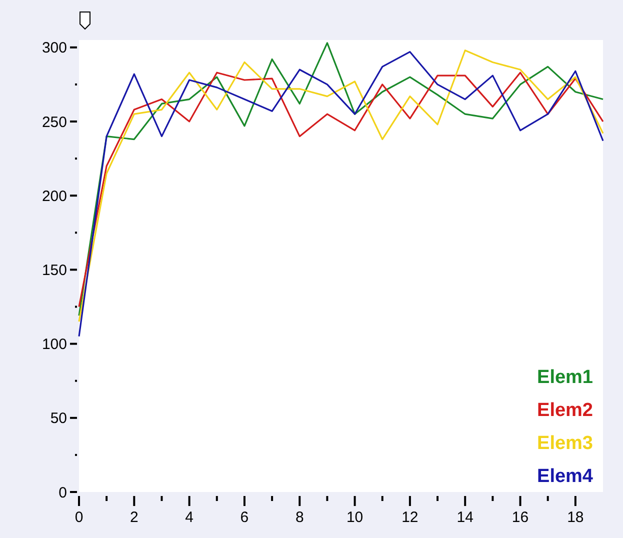 Image resolution: width=623 pixels, height=538 pixels. Describe the element at coordinates (54, 345) in the screenshot. I see `y-tick-label: 100` at that location.